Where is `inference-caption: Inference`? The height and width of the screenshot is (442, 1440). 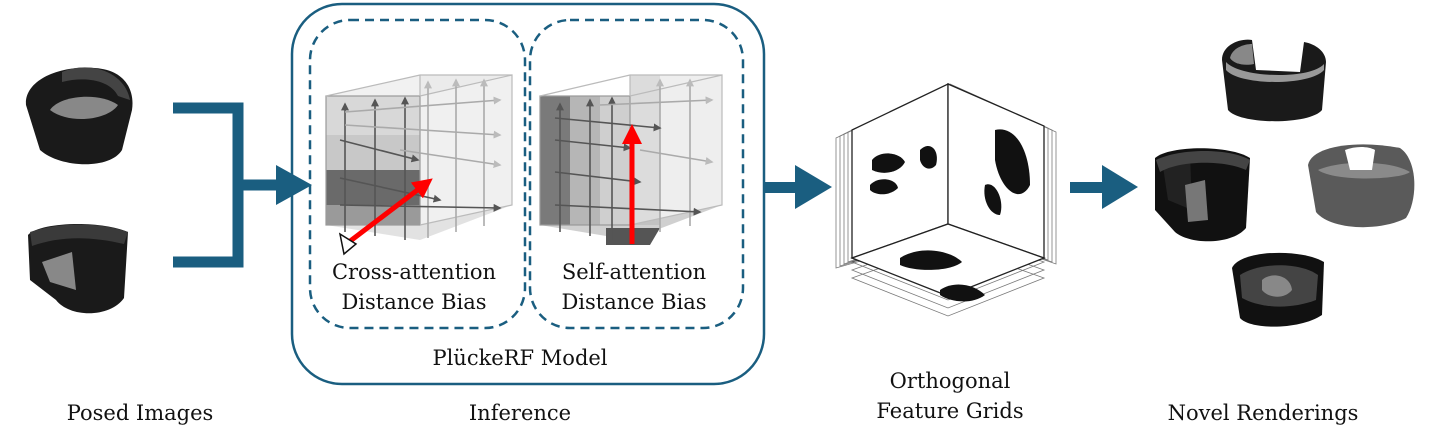
inference-caption: Inference is located at coordinates (520, 413).